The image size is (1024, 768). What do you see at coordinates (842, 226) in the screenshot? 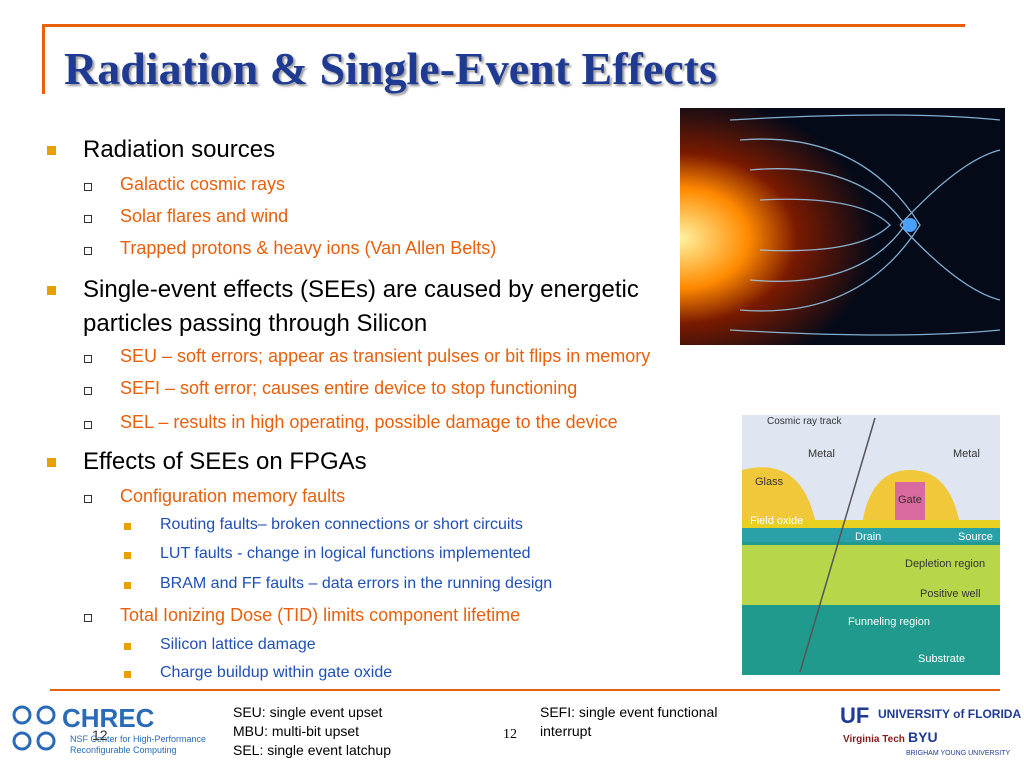
I see `magnetosphere-image` at bounding box center [842, 226].